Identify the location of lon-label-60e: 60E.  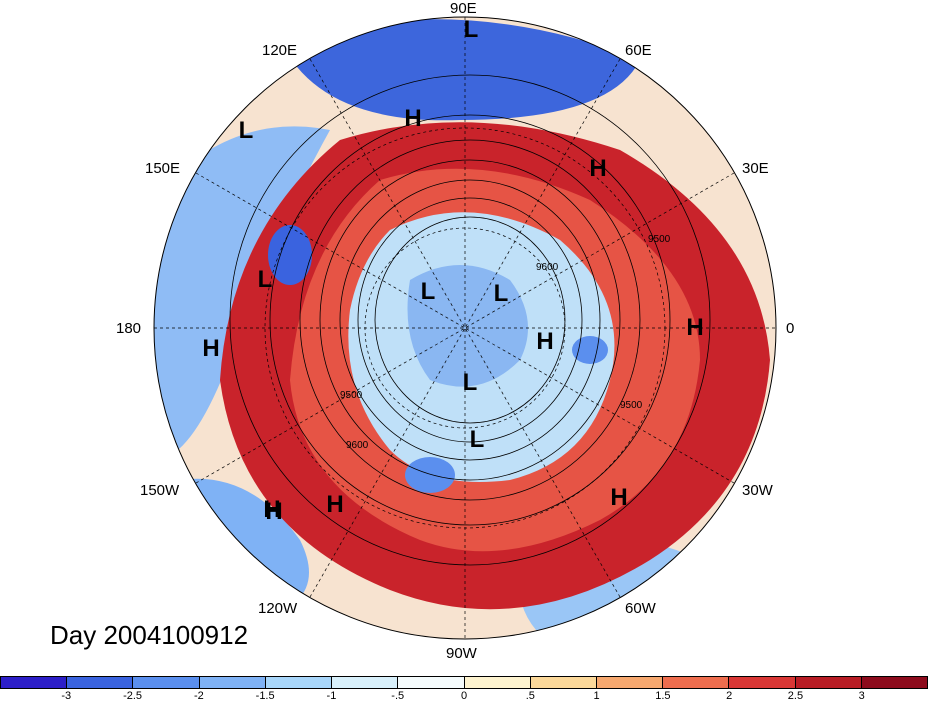
(638, 50).